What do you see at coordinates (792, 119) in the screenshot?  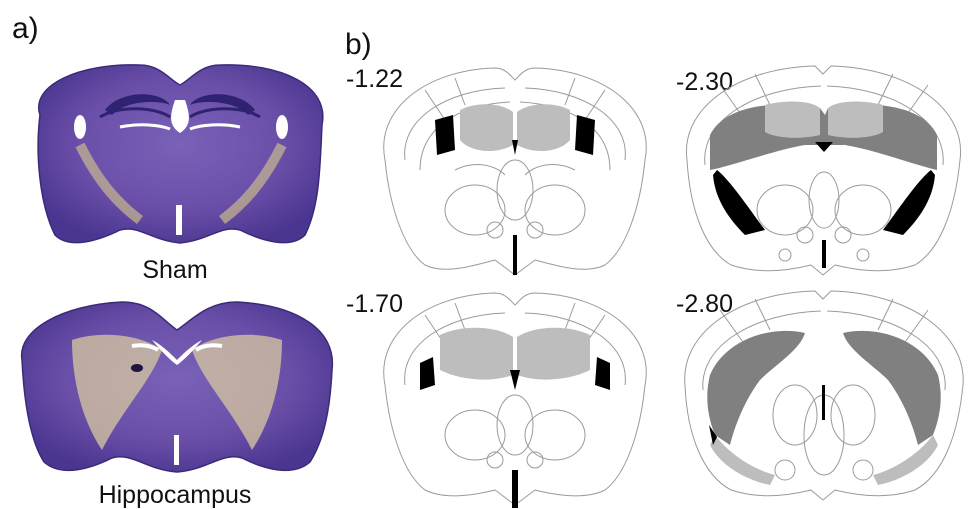 I see `atlas-2-lesion-light-left` at bounding box center [792, 119].